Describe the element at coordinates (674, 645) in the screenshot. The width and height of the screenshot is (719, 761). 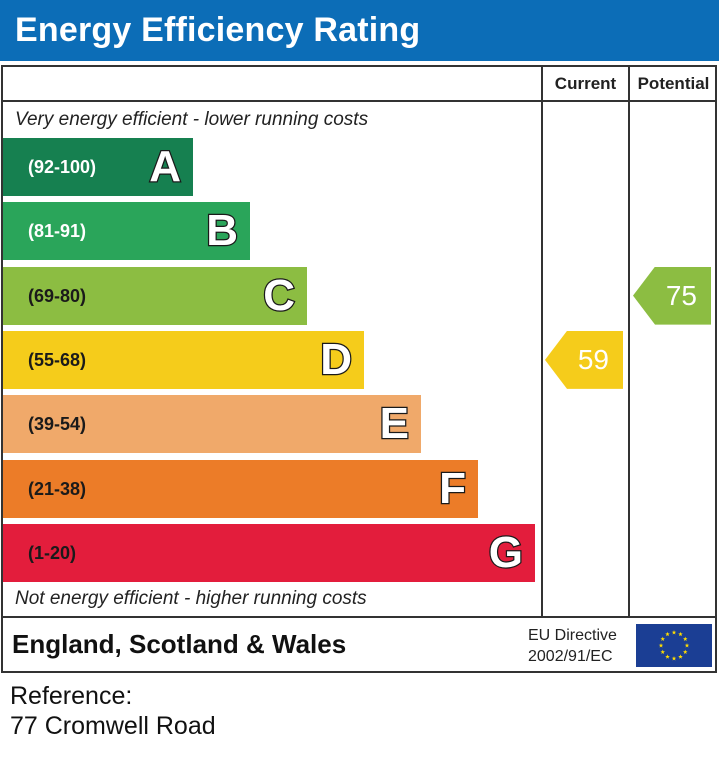
I see `eu-flag-icon` at that location.